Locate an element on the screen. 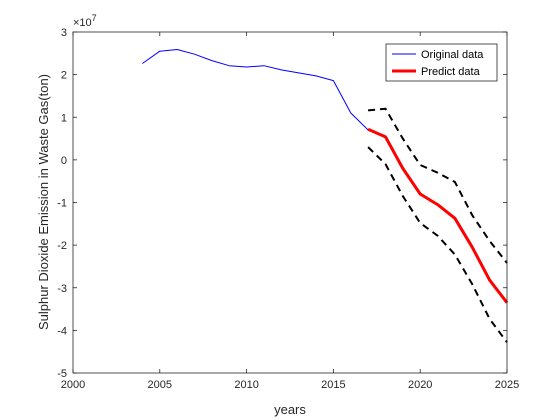  legend-entry-original: Original data is located at coordinates (452, 55).